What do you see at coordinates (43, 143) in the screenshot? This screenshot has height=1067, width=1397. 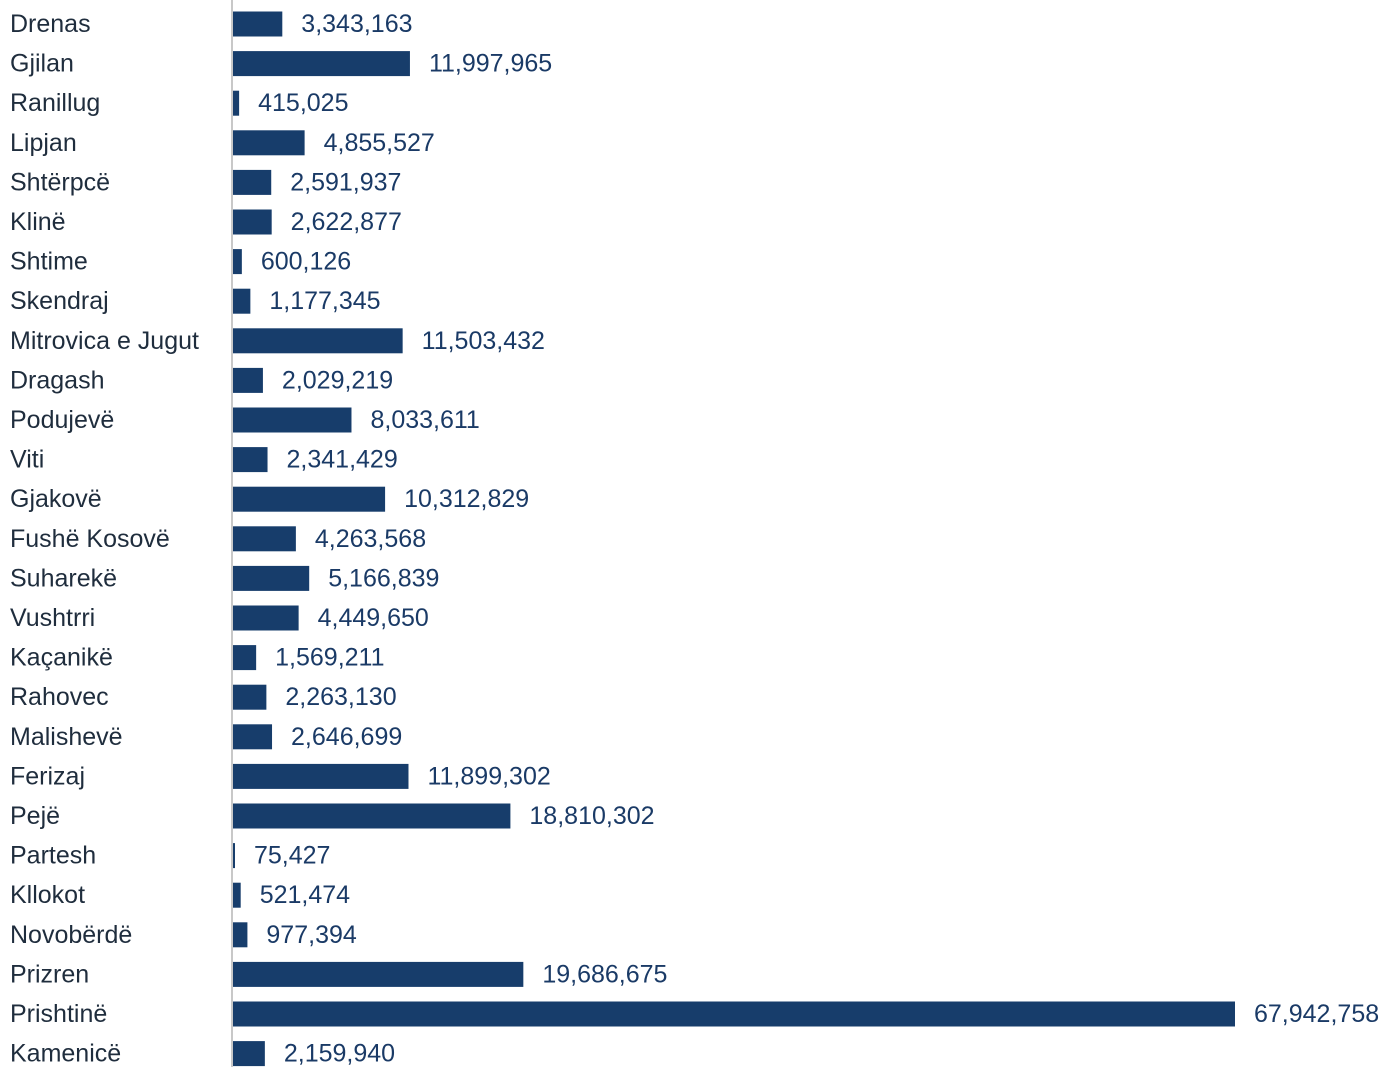 I see `category-label: Lipjan` at bounding box center [43, 143].